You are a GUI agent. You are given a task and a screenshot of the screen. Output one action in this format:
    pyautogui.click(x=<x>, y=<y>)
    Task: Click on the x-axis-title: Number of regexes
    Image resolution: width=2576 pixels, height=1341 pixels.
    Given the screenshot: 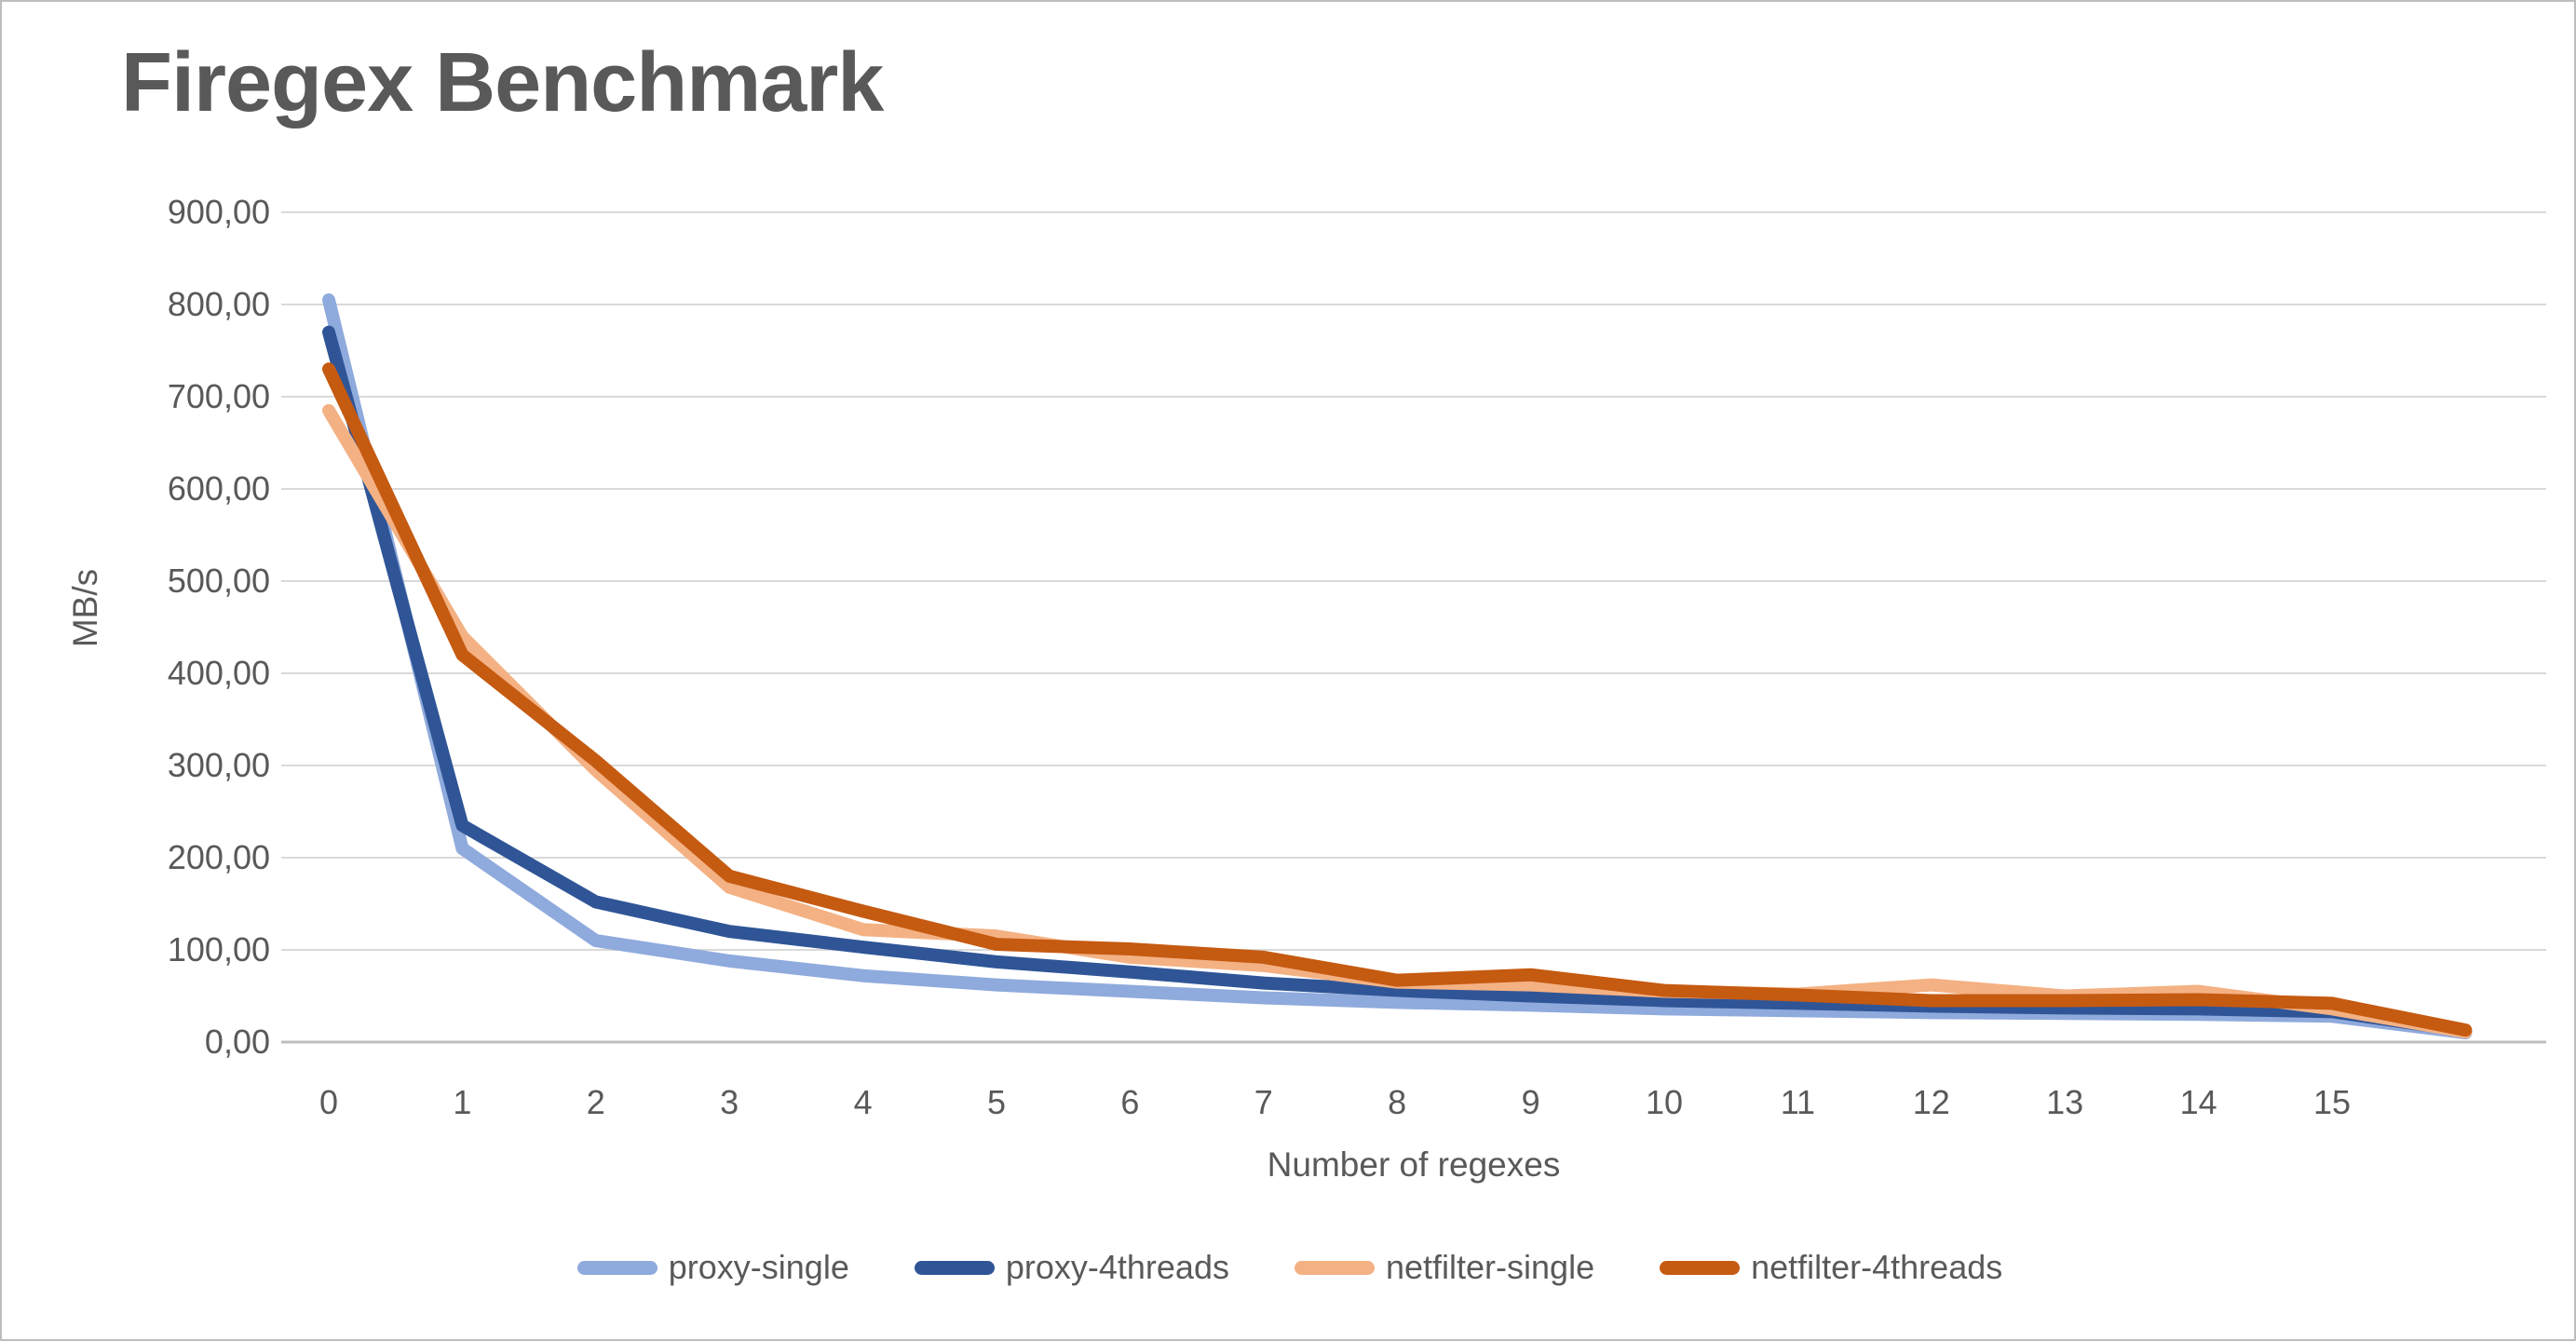 What is the action you would take?
    pyautogui.click(x=1414, y=1165)
    